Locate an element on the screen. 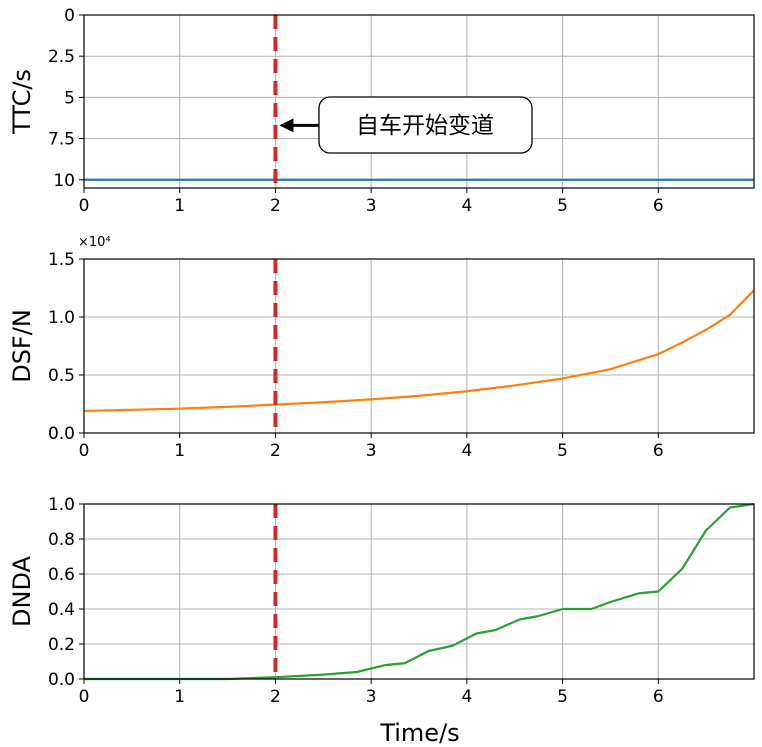 This screenshot has width=762, height=747. y-tick-label: 0.2 is located at coordinates (61, 645).